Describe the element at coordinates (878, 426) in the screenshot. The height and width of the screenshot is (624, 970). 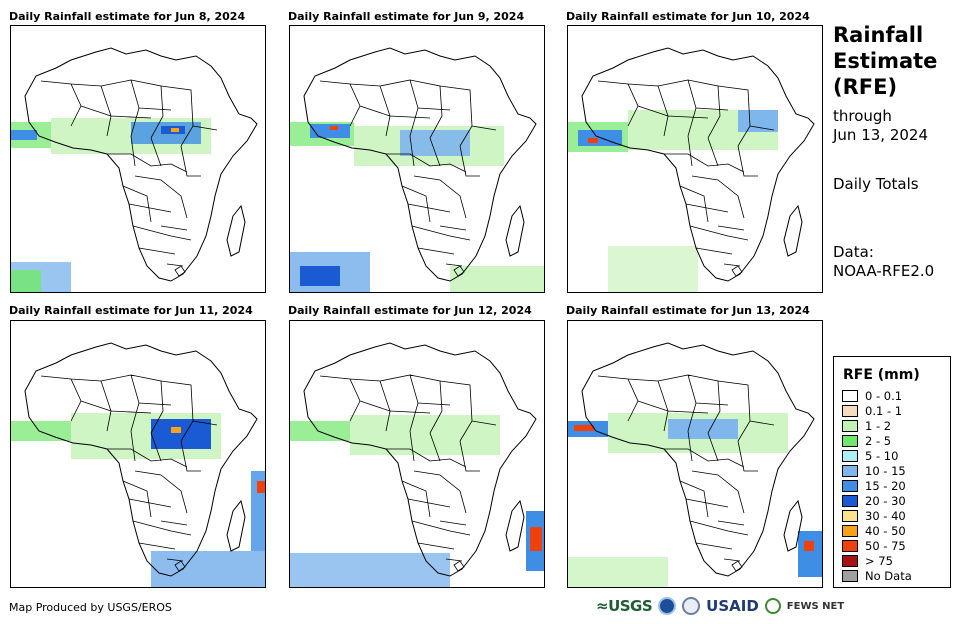
I see `legend-label: 1 - 2` at that location.